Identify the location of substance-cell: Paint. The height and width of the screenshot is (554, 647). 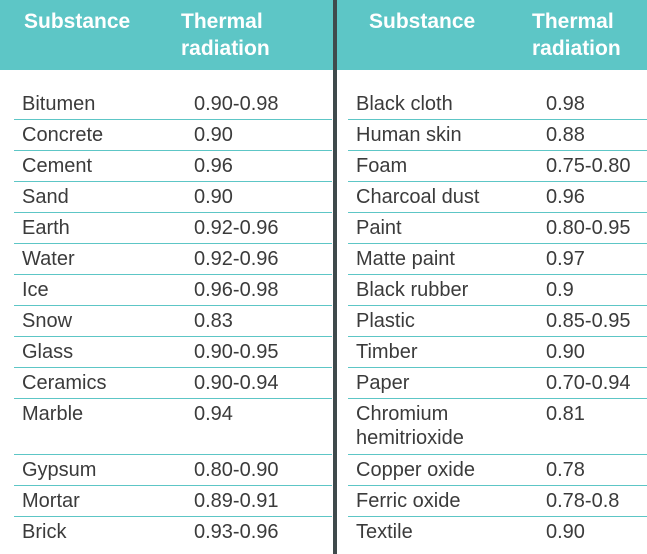
(379, 228).